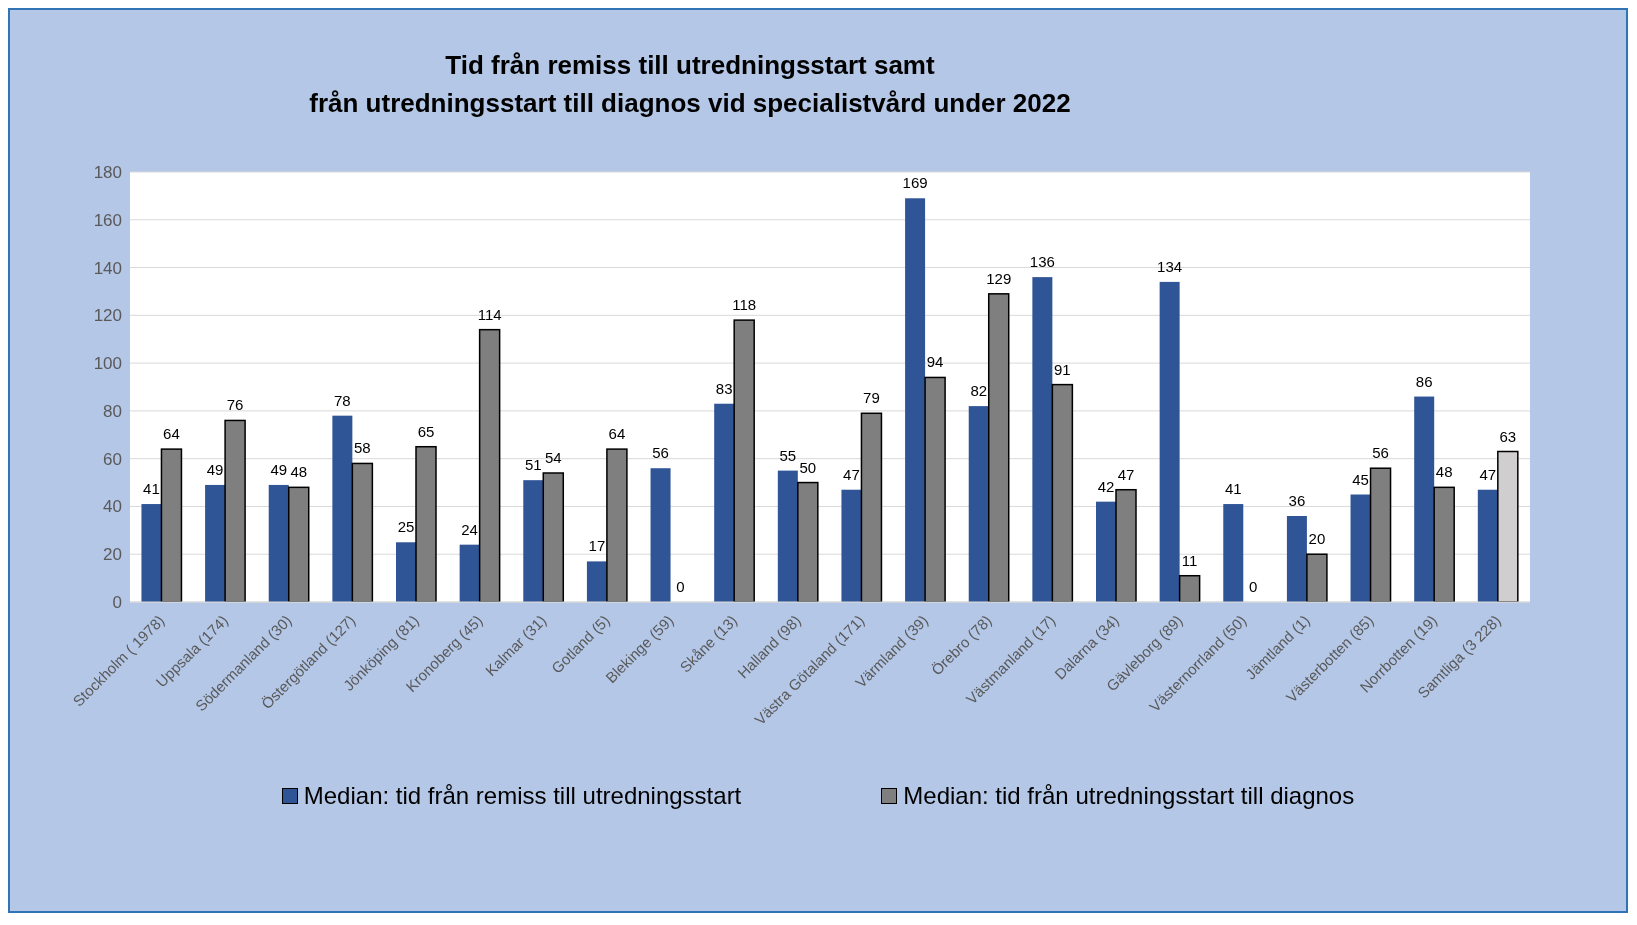  What do you see at coordinates (690, 84) in the screenshot?
I see `chart-title: Tid från remiss till utredningsstart samt från utredningsstart till diagnos vid specialistvård under 2022` at bounding box center [690, 84].